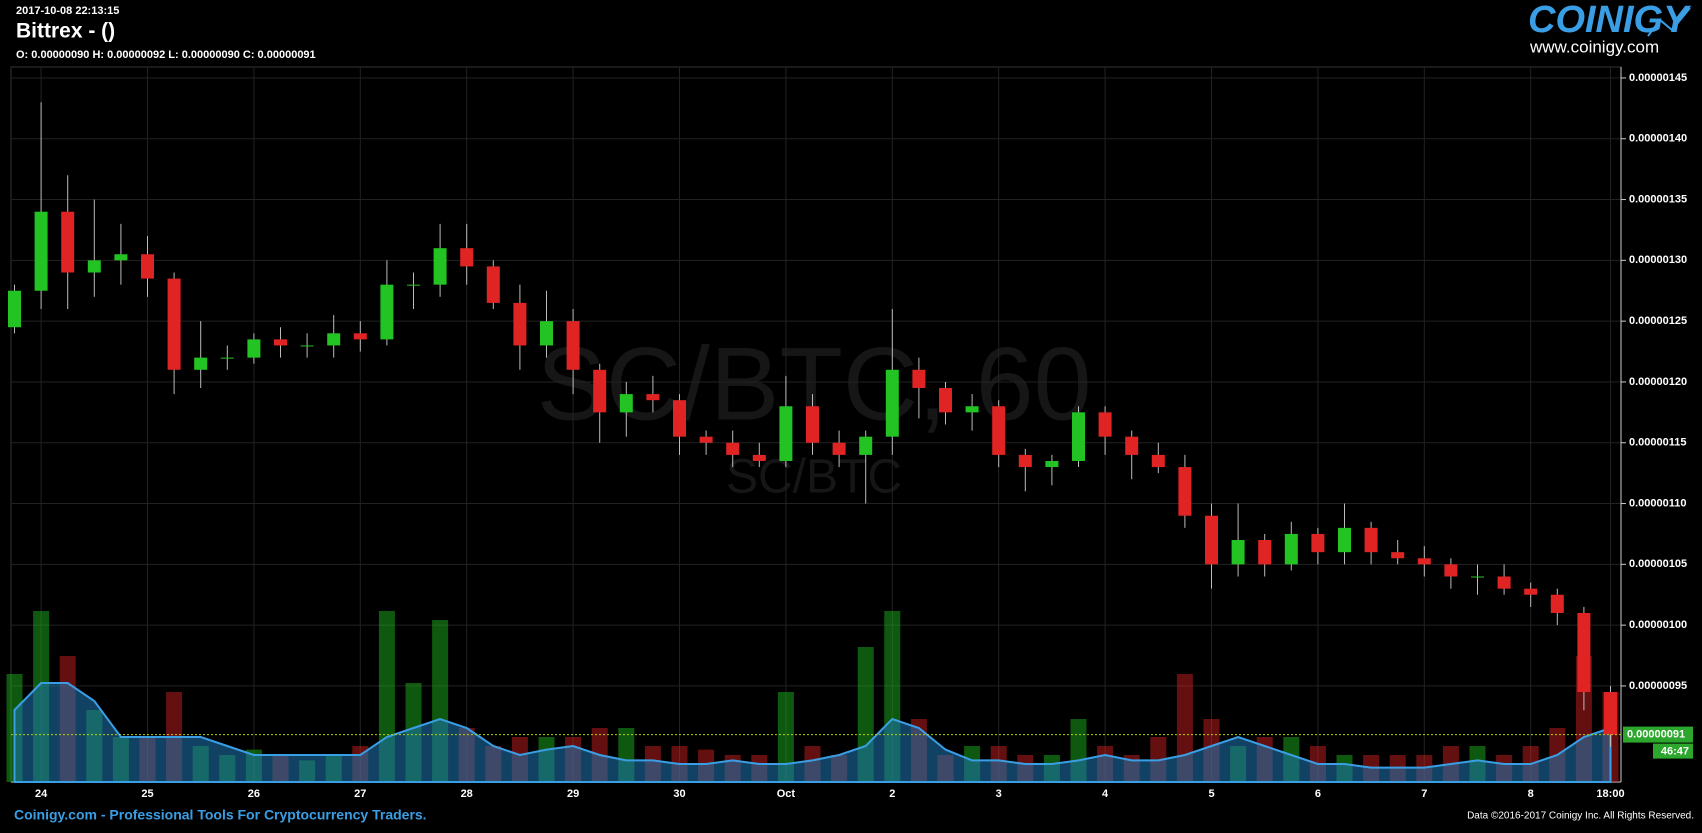  I want to click on x-tick-label: 30, so click(679, 794).